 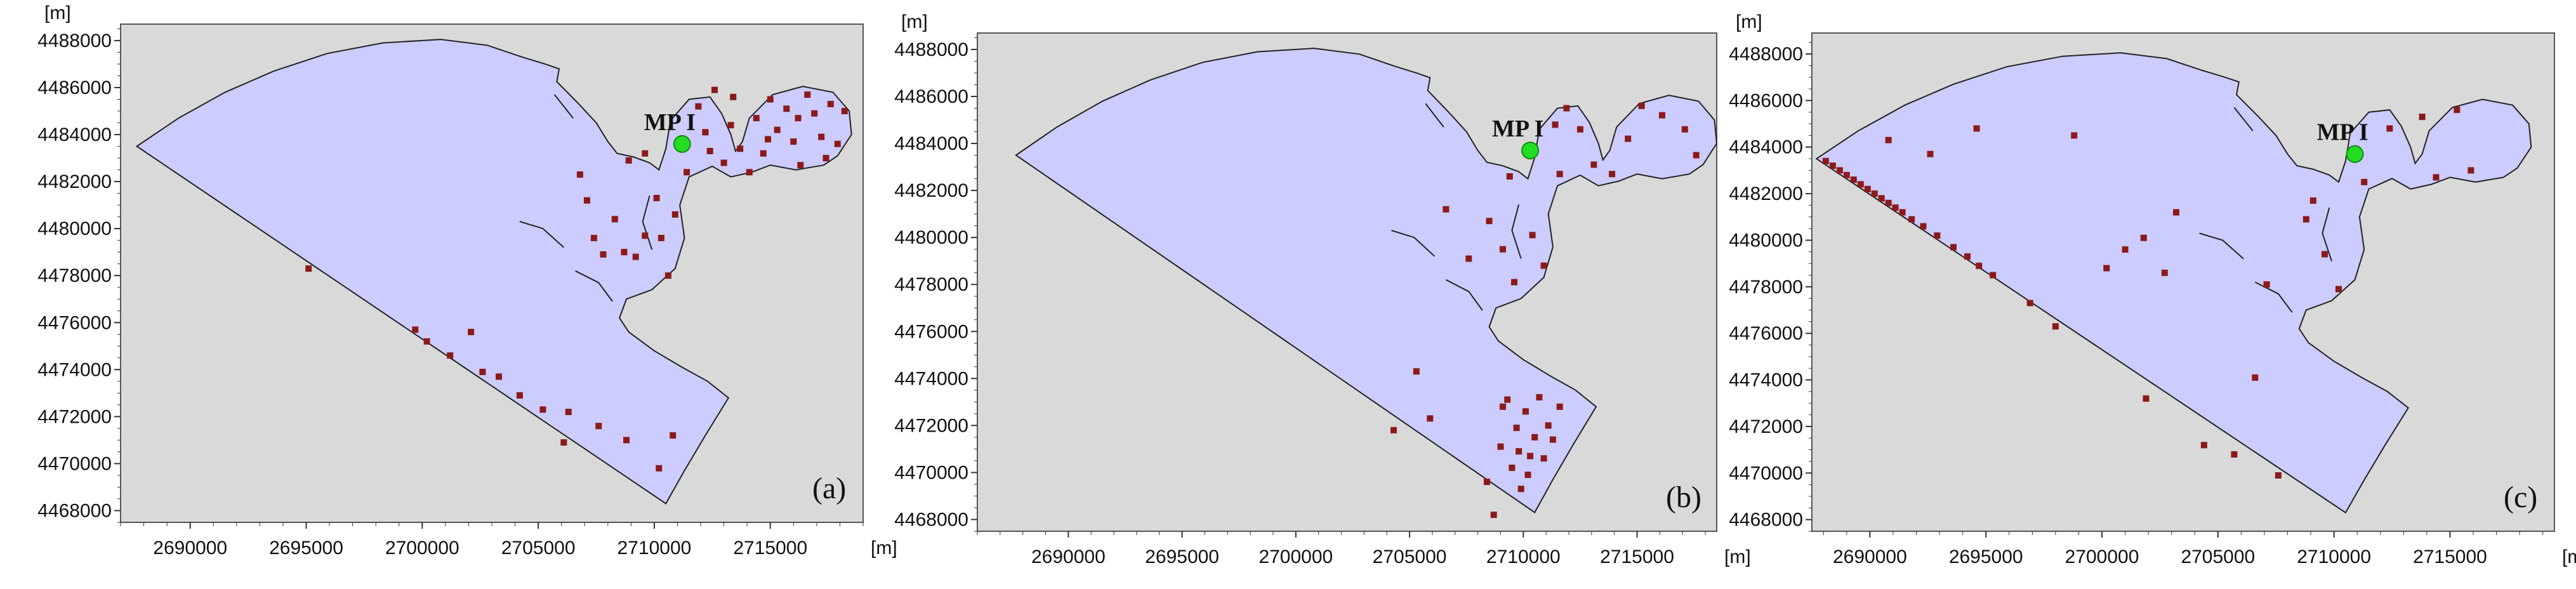 What do you see at coordinates (1766, 193) in the screenshot?
I see `y-tick-label: 4482000` at bounding box center [1766, 193].